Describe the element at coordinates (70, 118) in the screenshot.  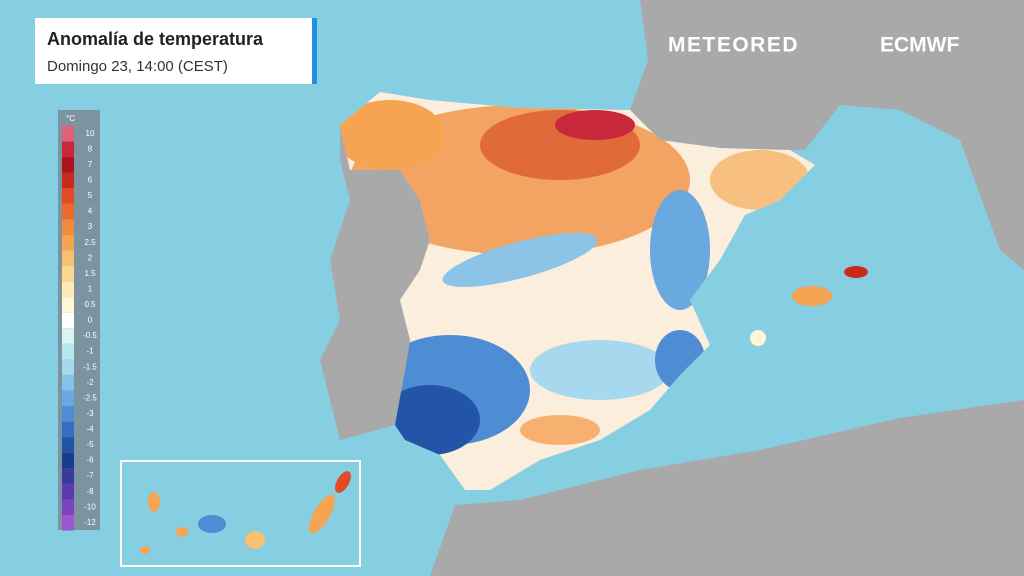
I see `legend-unit: °C` at that location.